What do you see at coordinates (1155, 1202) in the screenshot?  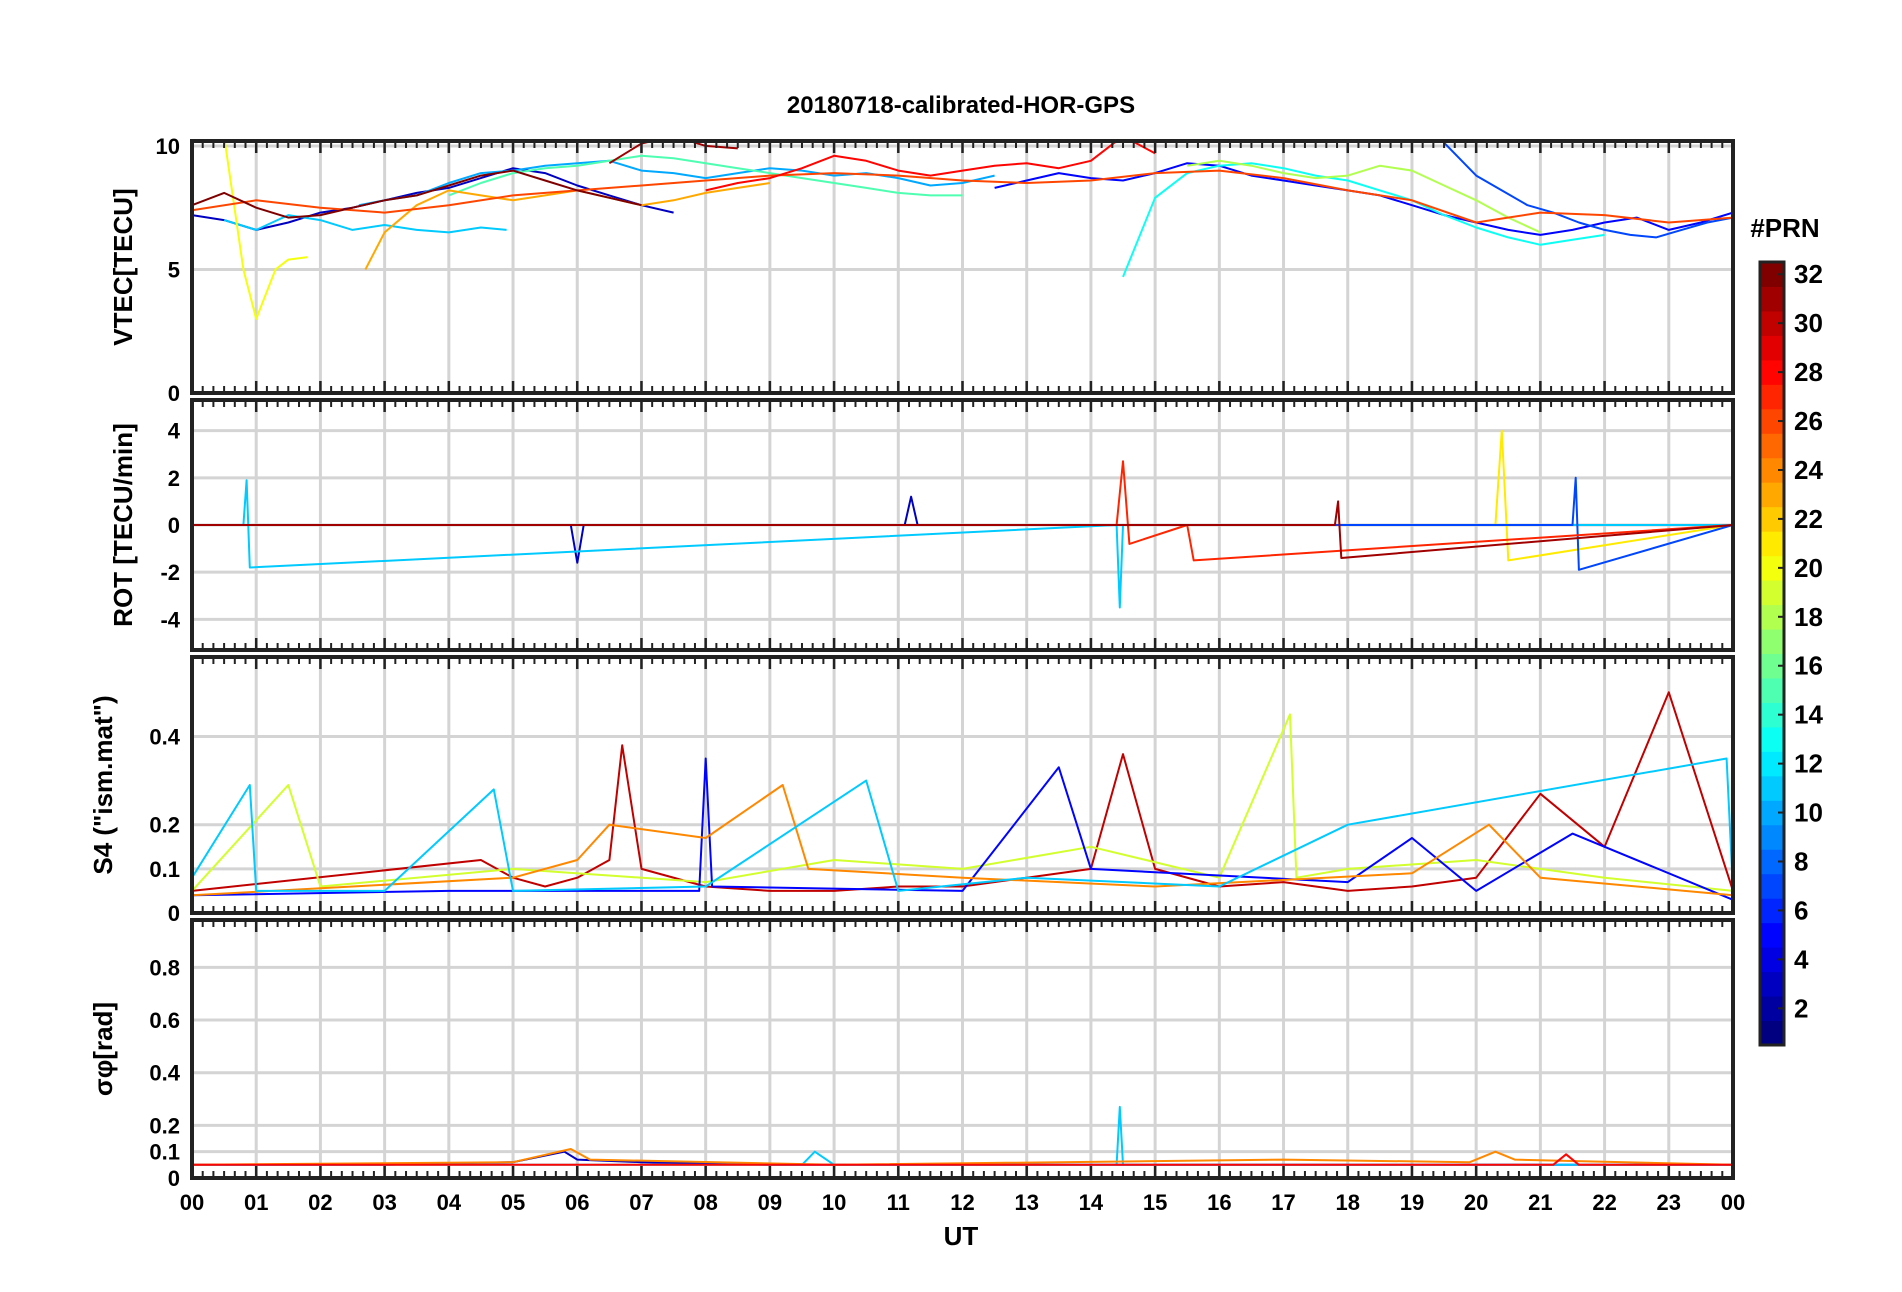 I see `x-tick-label: 15` at bounding box center [1155, 1202].